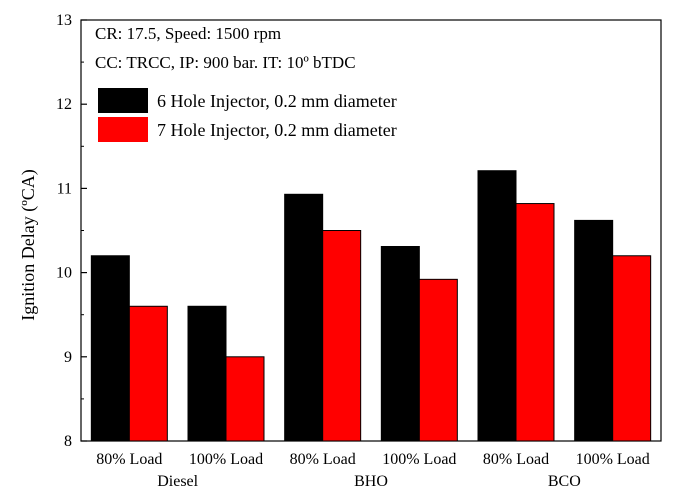 This screenshot has width=674, height=500. Describe the element at coordinates (68, 357) in the screenshot. I see `y-tick-label: 9` at that location.